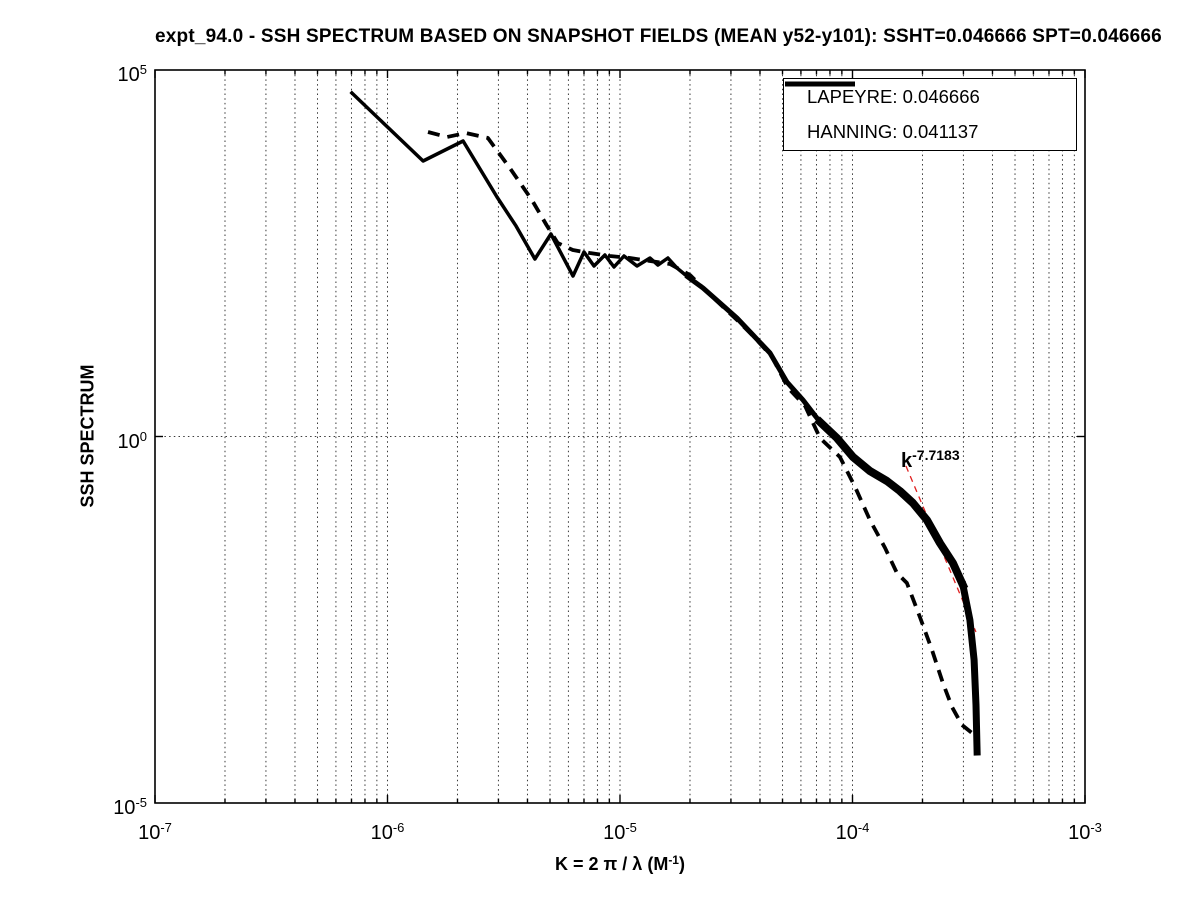 The width and height of the screenshot is (1200, 901). I want to click on legend-label-lapeyre: LAPEYRE: 0.046666, so click(893, 96).